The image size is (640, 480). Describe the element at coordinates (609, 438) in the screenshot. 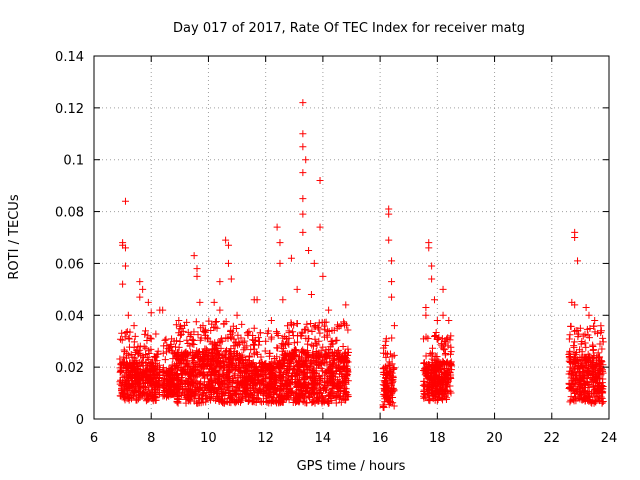

I see `x-tick-label: 24` at that location.